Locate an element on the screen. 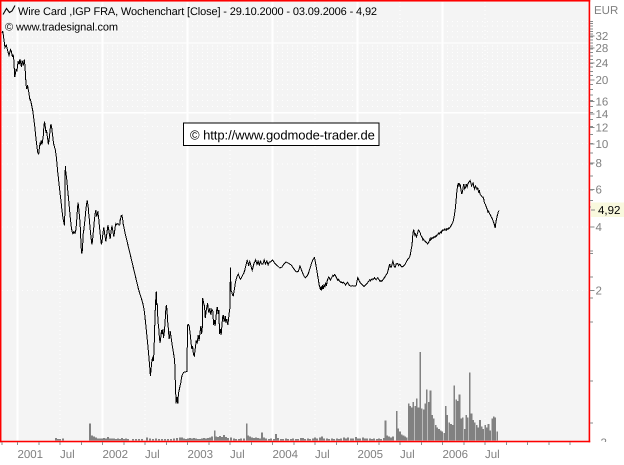 This screenshot has width=624, height=465. svg-text: 4,92 is located at coordinates (609, 211).